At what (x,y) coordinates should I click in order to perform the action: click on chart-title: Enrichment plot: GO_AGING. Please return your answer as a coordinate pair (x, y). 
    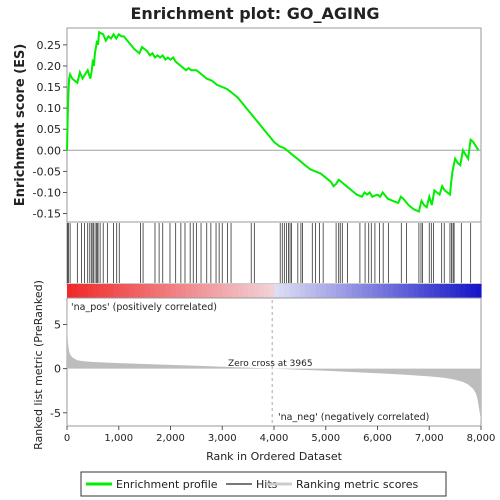
    Looking at the image, I should click on (255, 13).